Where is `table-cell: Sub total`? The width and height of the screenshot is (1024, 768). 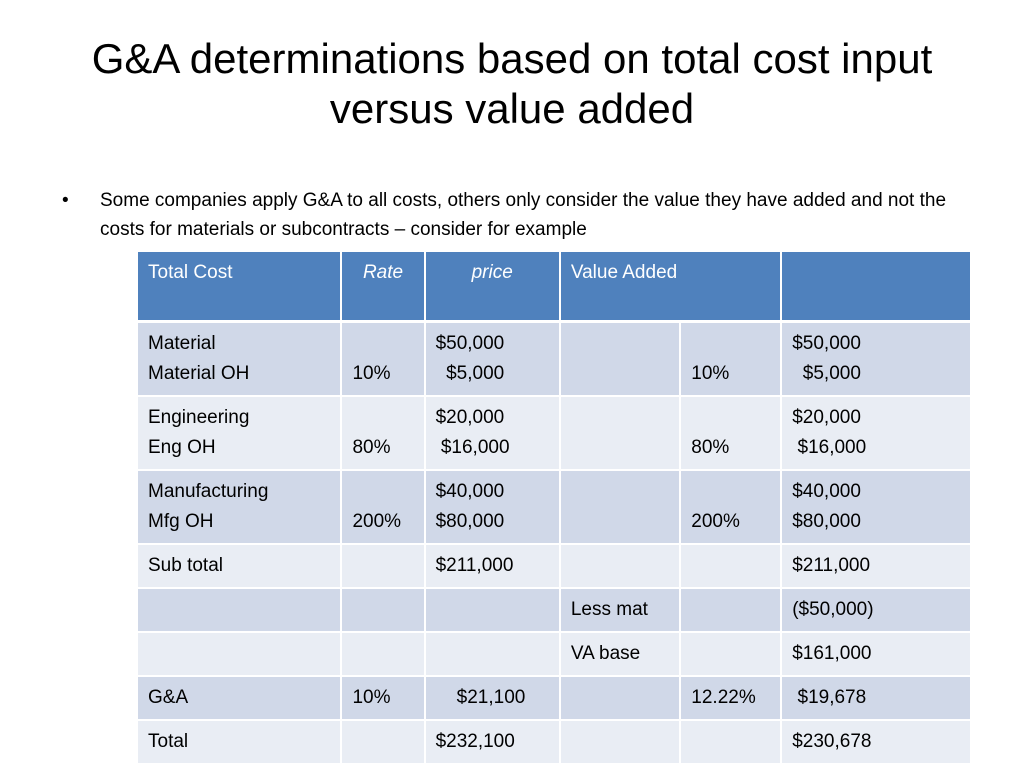
table-cell: Sub total is located at coordinates (239, 566).